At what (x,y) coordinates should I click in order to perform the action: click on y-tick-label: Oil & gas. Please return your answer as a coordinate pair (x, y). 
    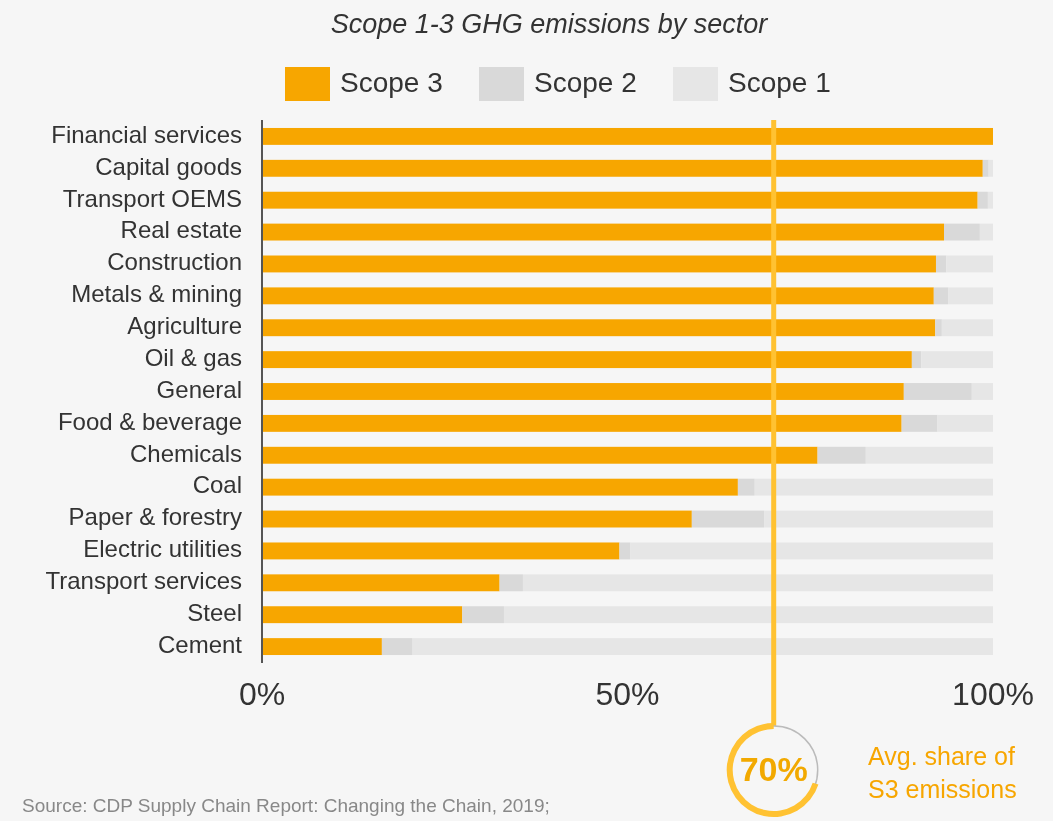
    Looking at the image, I should click on (193, 357).